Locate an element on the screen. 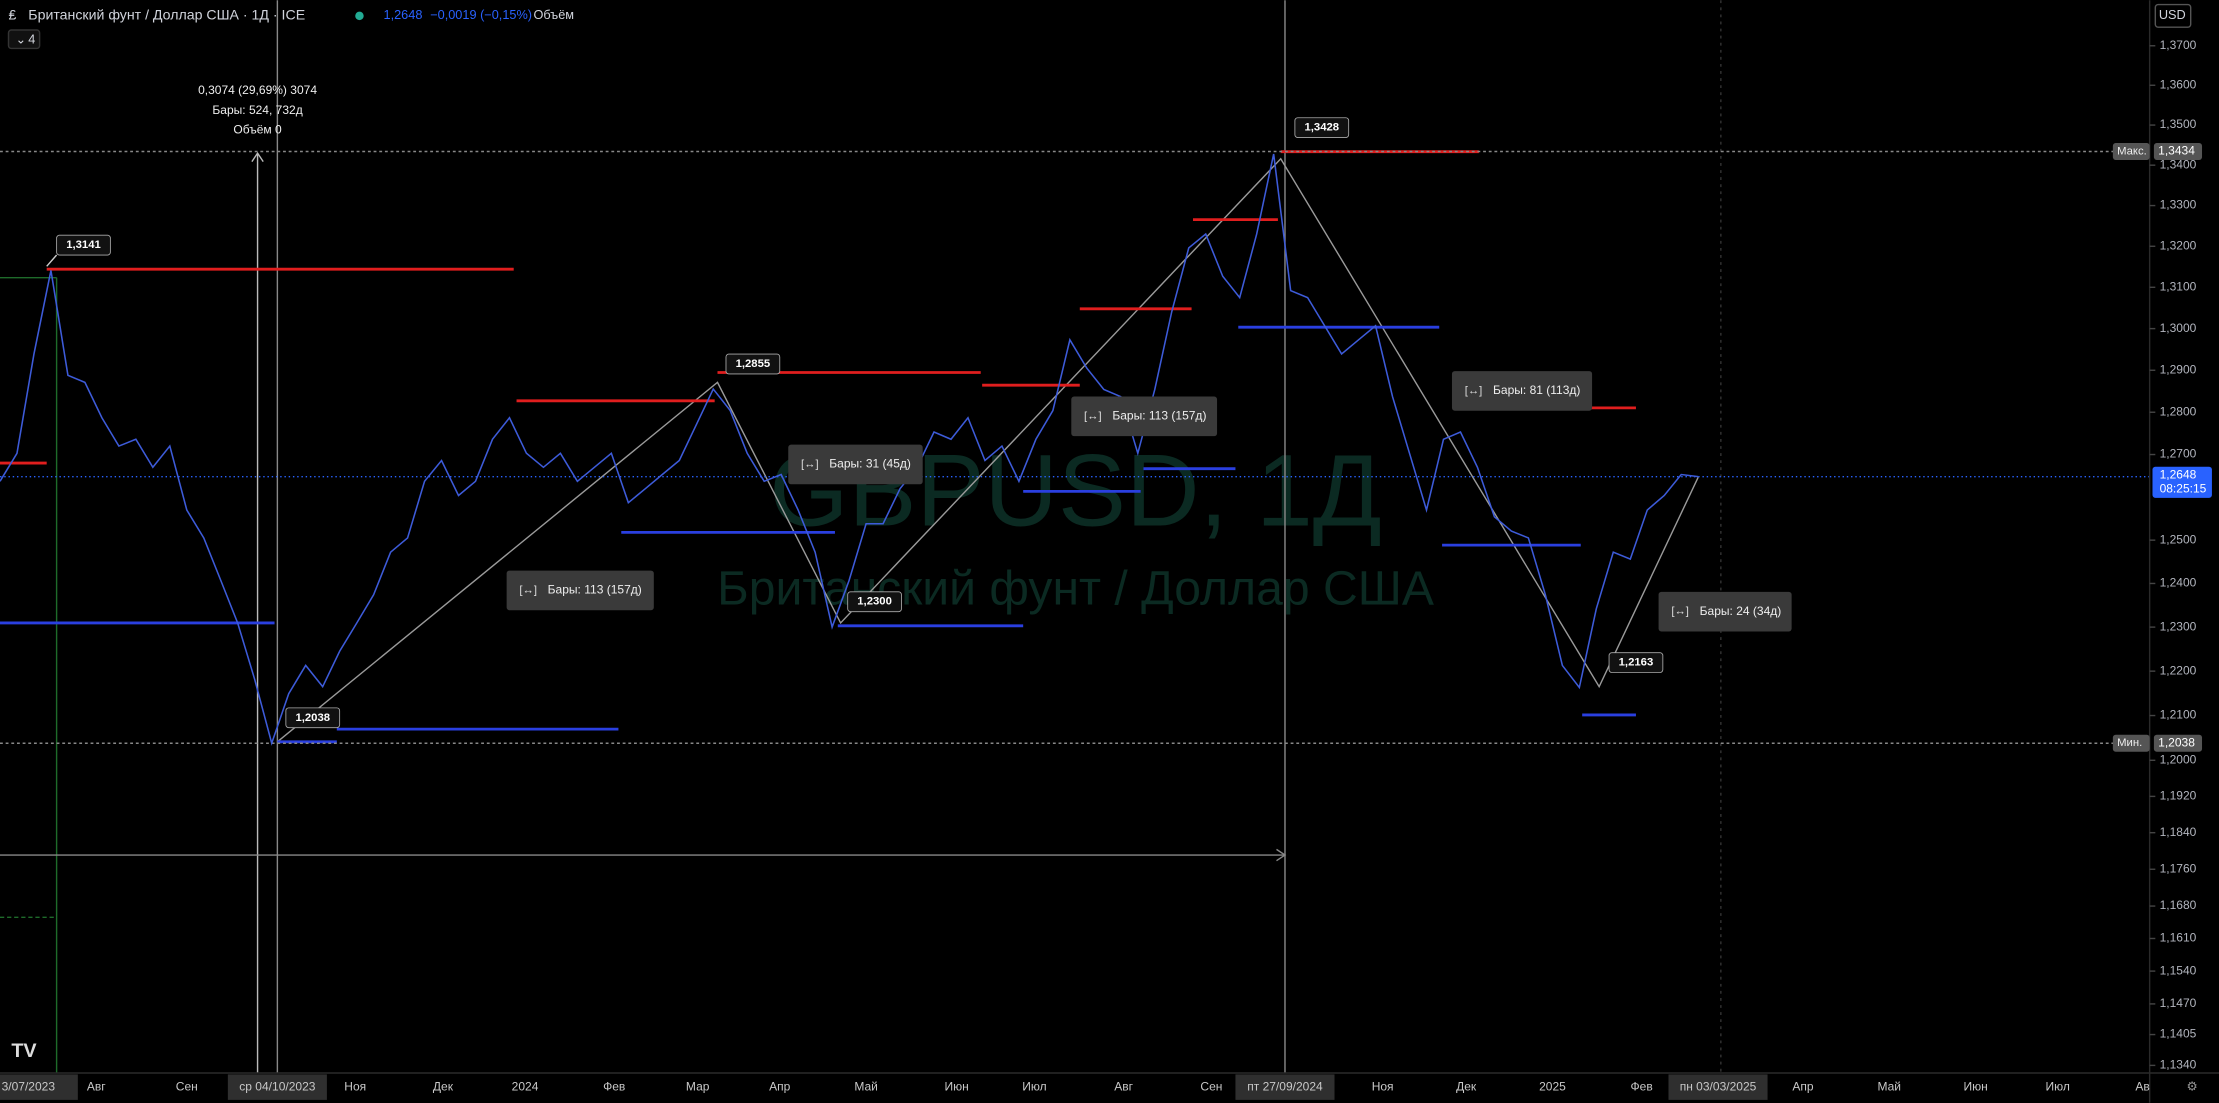 Image resolution: width=2219 pixels, height=1103 pixels. price-callout: 1,3428 is located at coordinates (1321, 128).